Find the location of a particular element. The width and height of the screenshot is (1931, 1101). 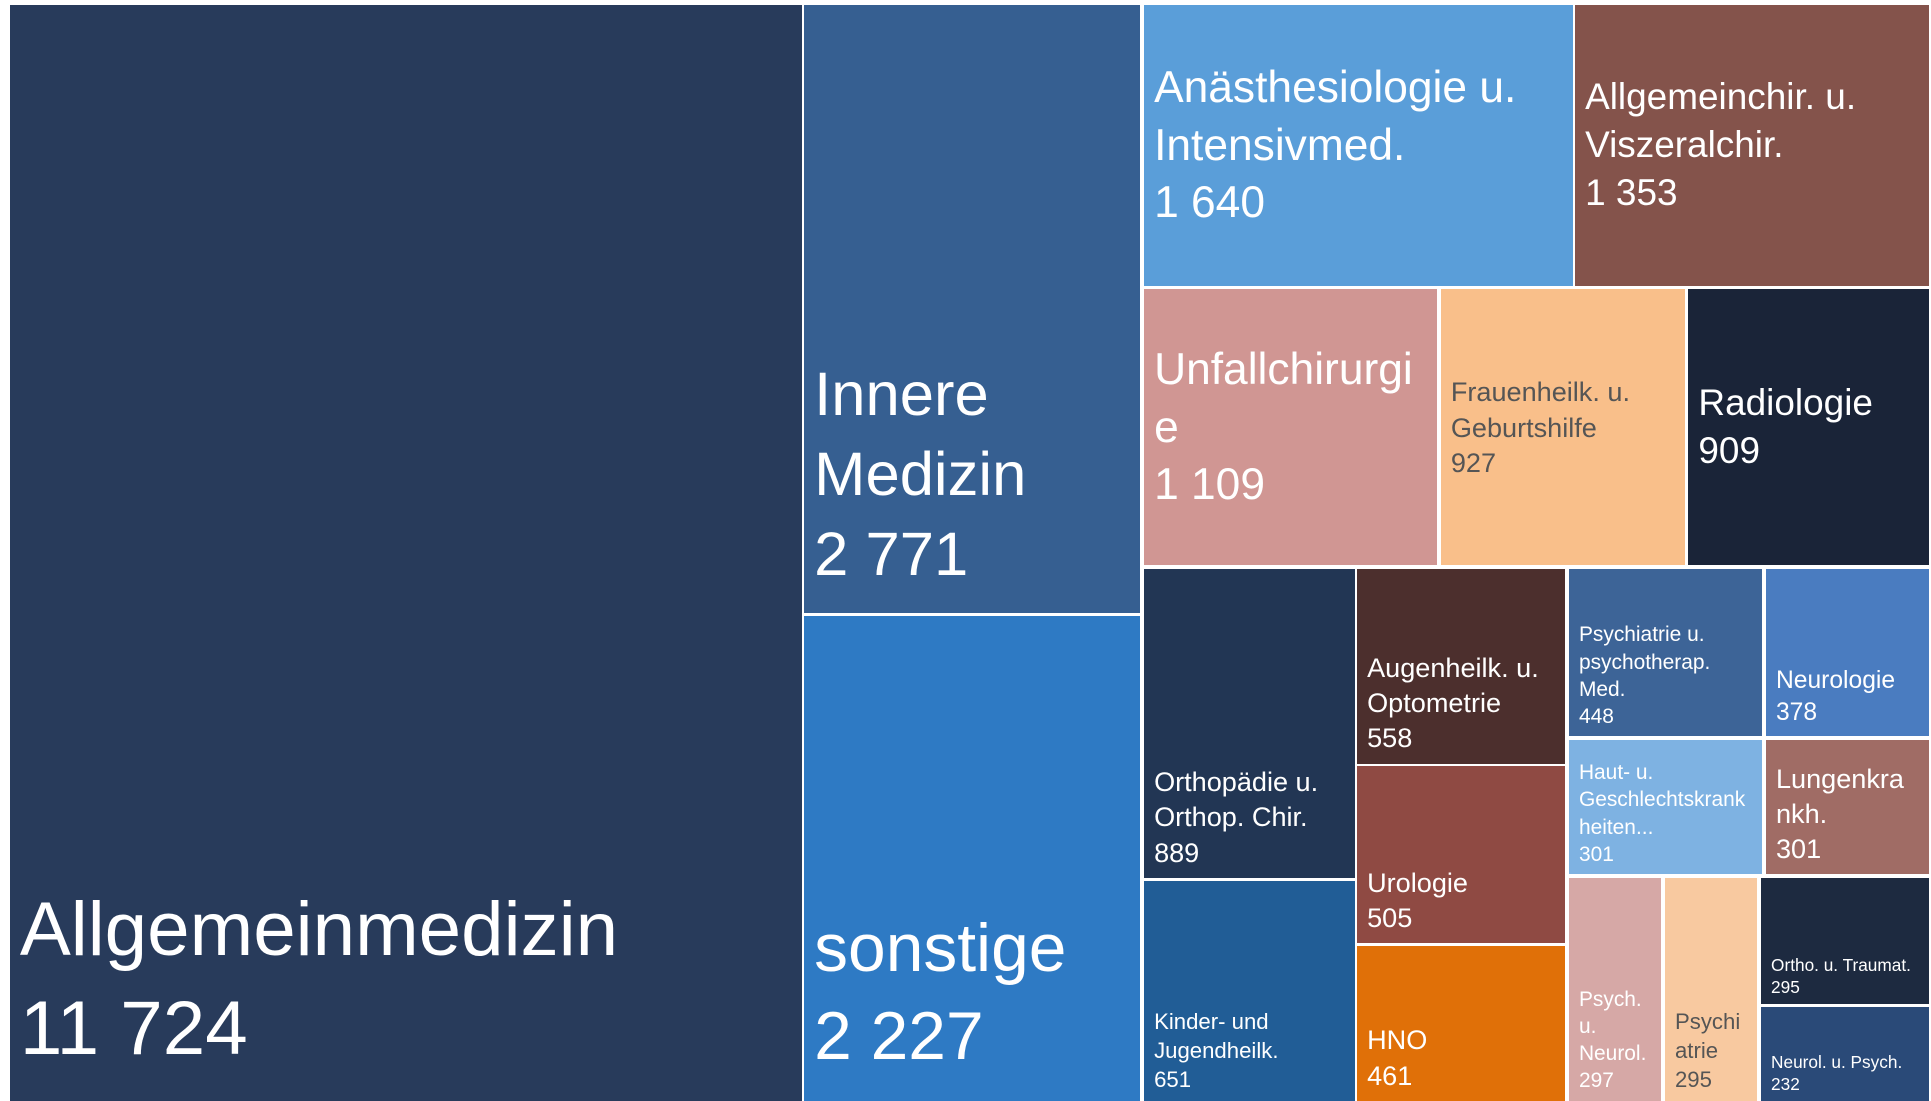

tile: Frauenheilk. u. Geburtshilfe 927 is located at coordinates (1562, 427).